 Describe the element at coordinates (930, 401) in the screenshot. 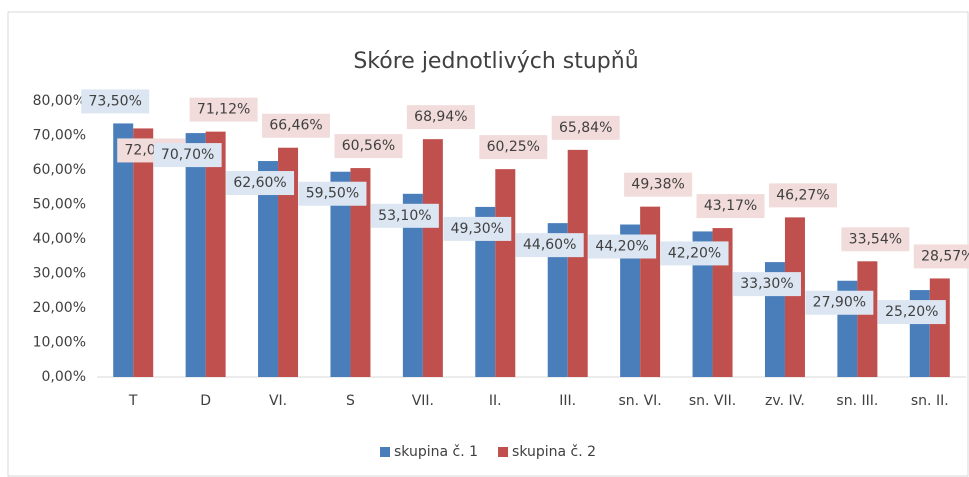

I see `x-tick-label: sn. II.` at that location.